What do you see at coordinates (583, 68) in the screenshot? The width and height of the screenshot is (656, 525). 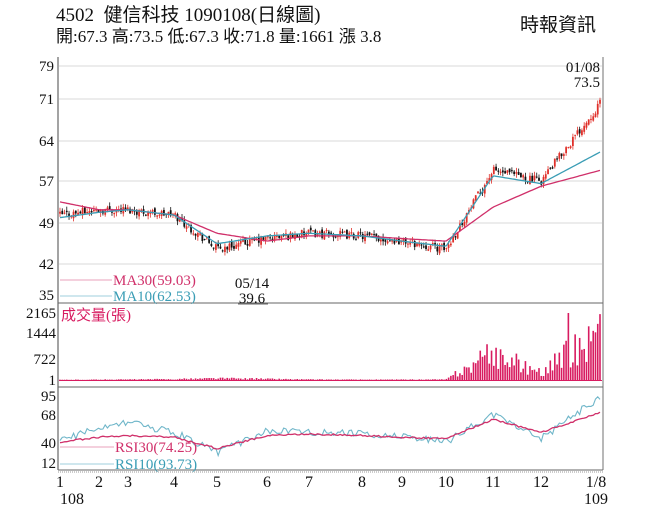 I see `high-date-label: 01/08` at bounding box center [583, 68].